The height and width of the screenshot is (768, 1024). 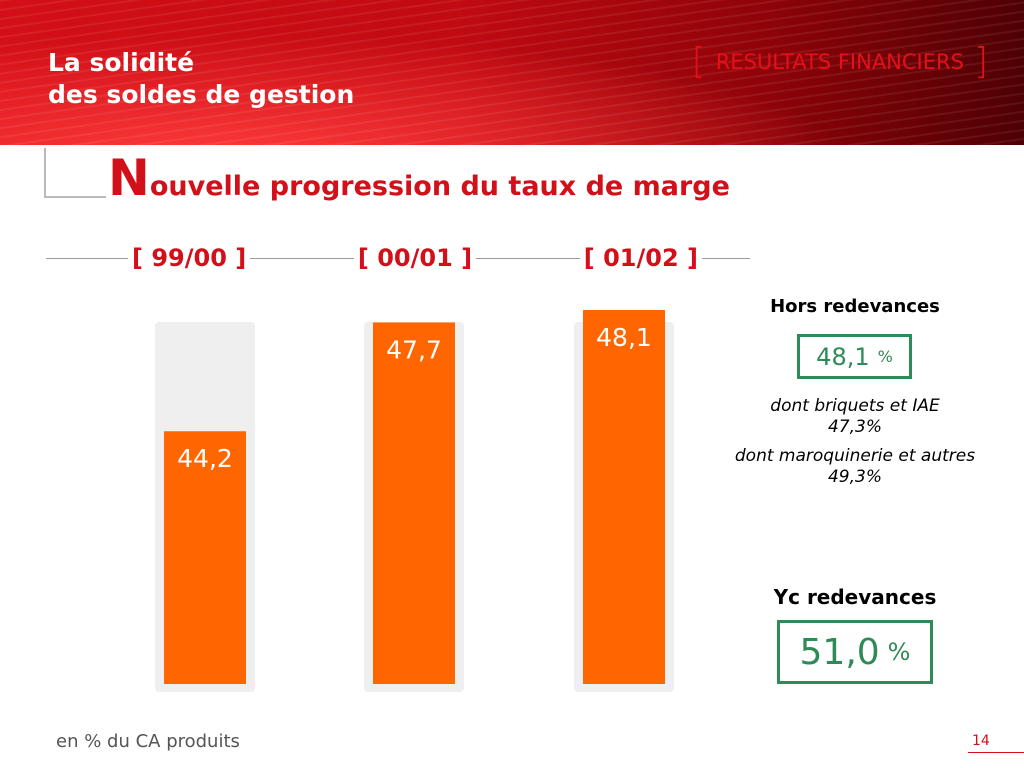 What do you see at coordinates (640, 258) in the screenshot?
I see `period-label-3: [ 01/02 ]` at bounding box center [640, 258].